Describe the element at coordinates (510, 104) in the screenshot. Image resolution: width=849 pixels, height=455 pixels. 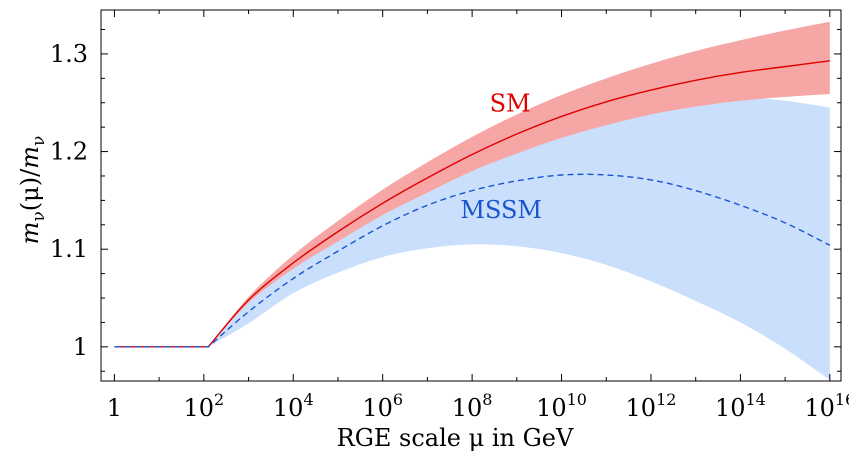
I see `series-label-sm: SM` at that location.